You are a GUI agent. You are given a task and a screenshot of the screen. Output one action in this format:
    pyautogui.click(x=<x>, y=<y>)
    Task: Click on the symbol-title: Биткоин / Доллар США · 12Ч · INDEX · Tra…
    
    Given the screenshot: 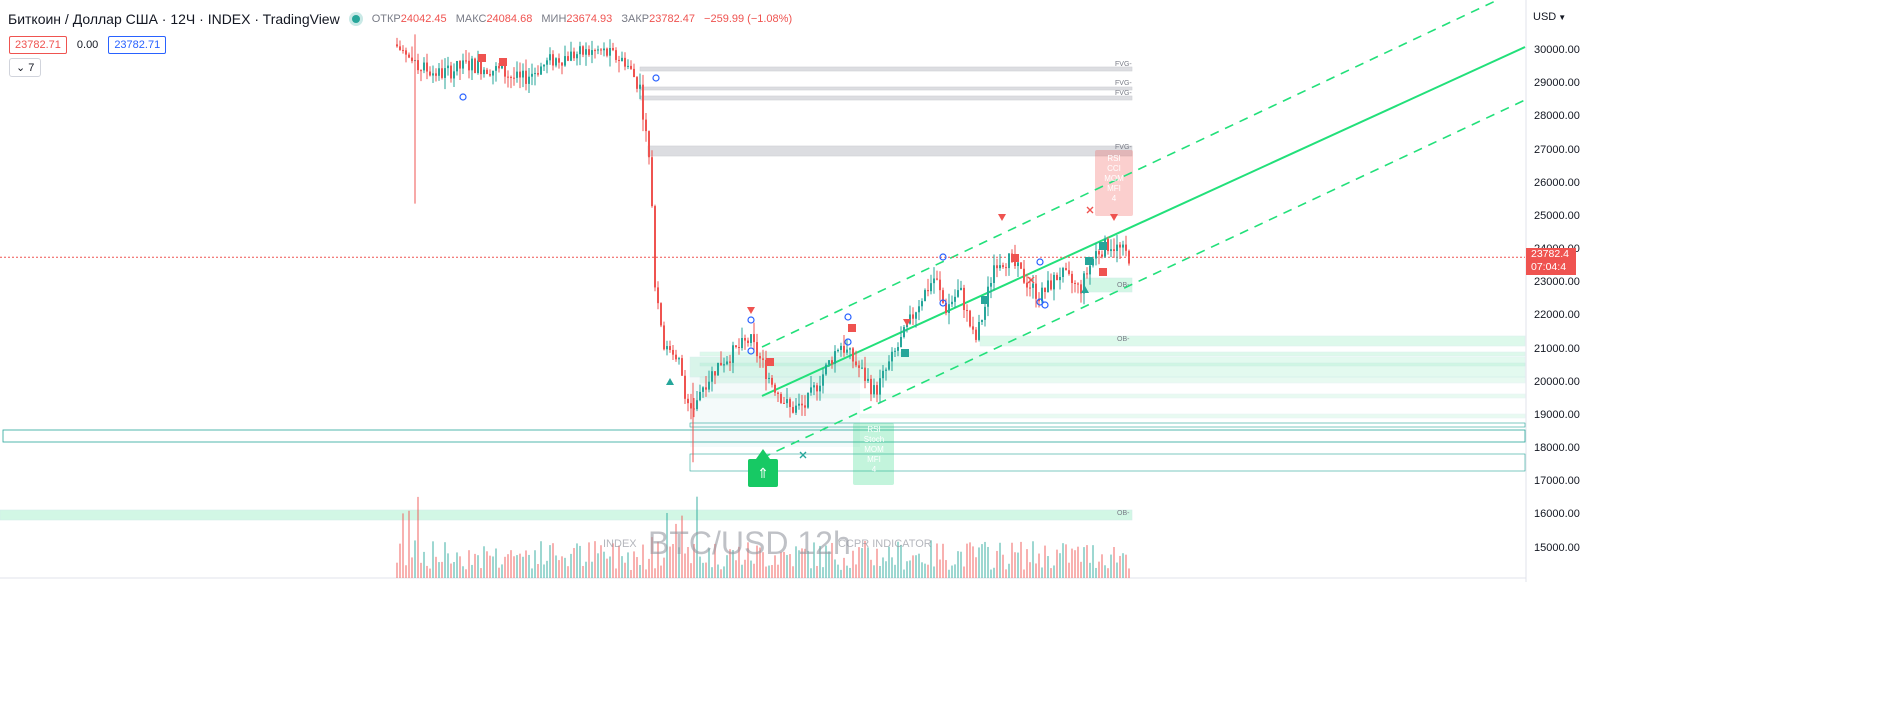 What is the action you would take?
    pyautogui.click(x=174, y=19)
    